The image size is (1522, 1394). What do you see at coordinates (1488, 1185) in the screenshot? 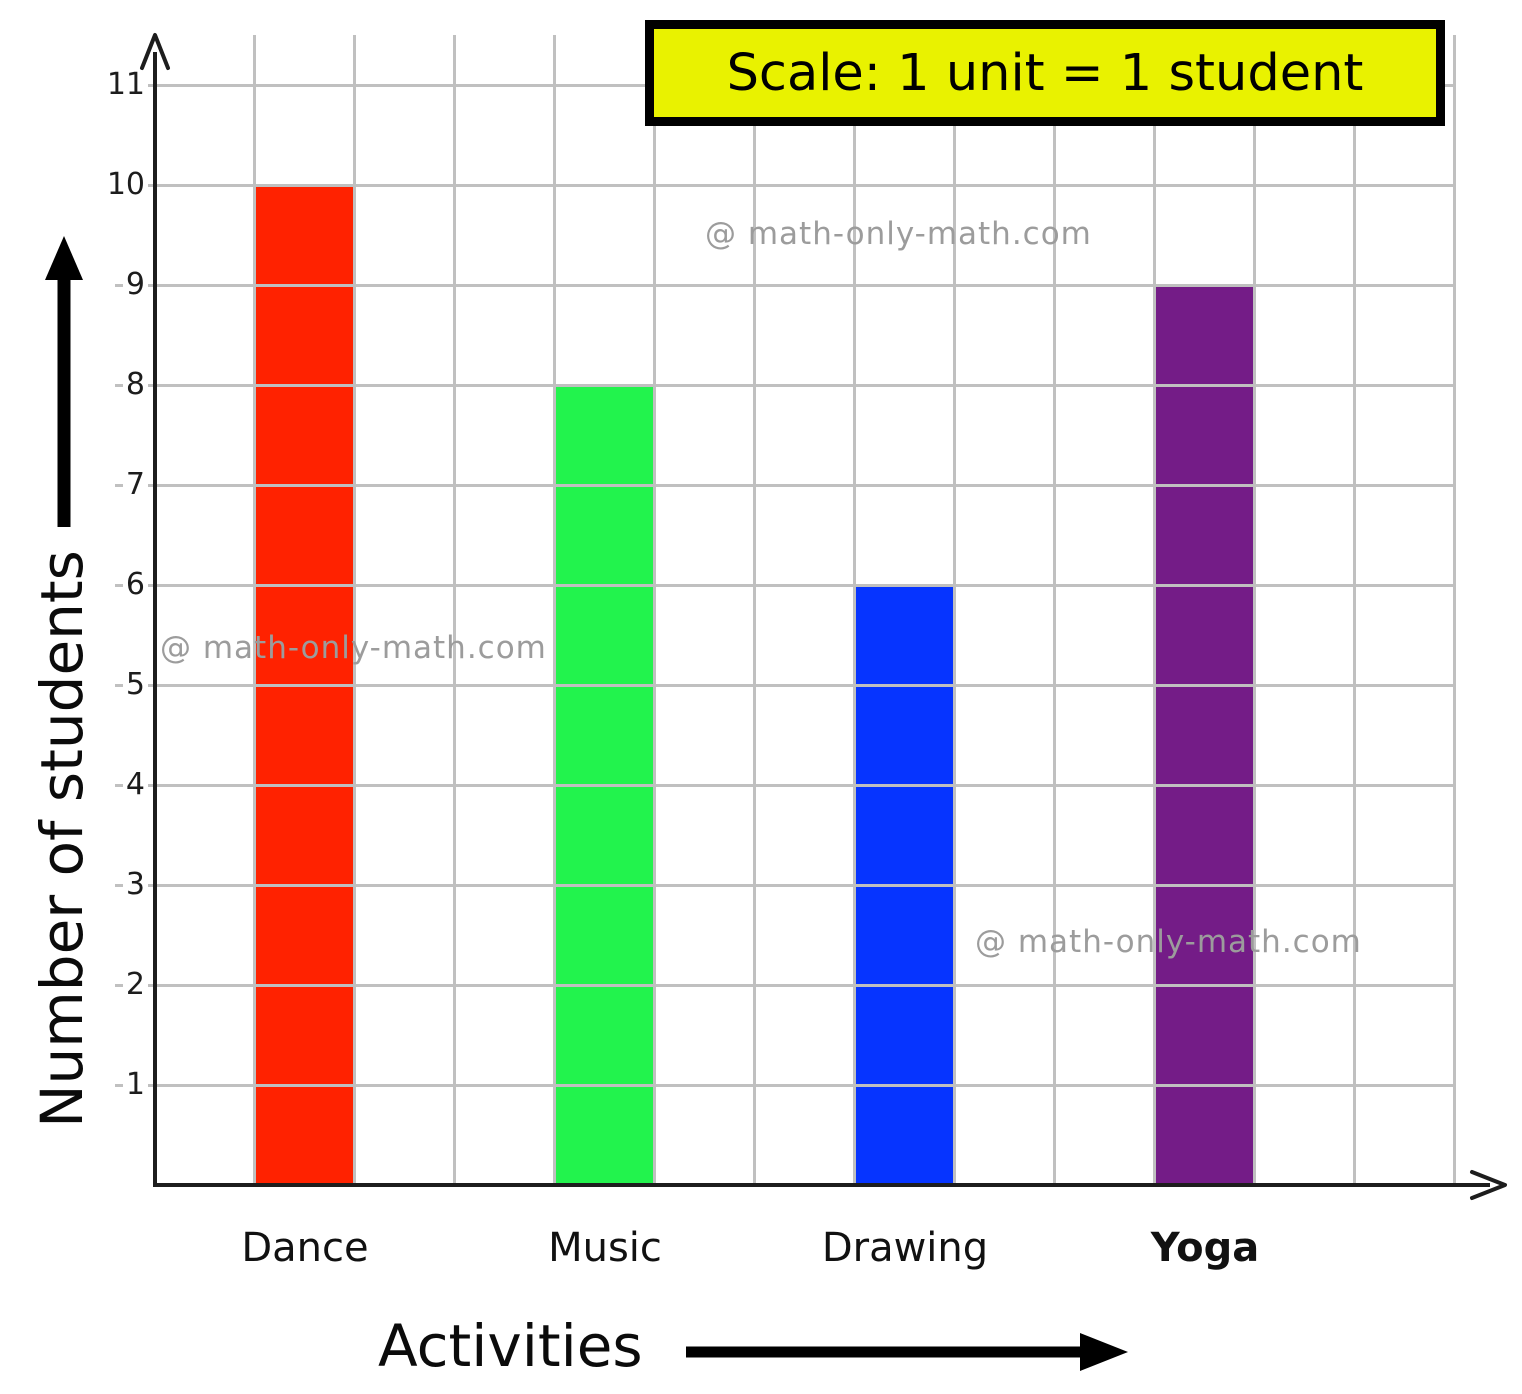
I see `x-axis-arrowhead-icon` at bounding box center [1488, 1185].